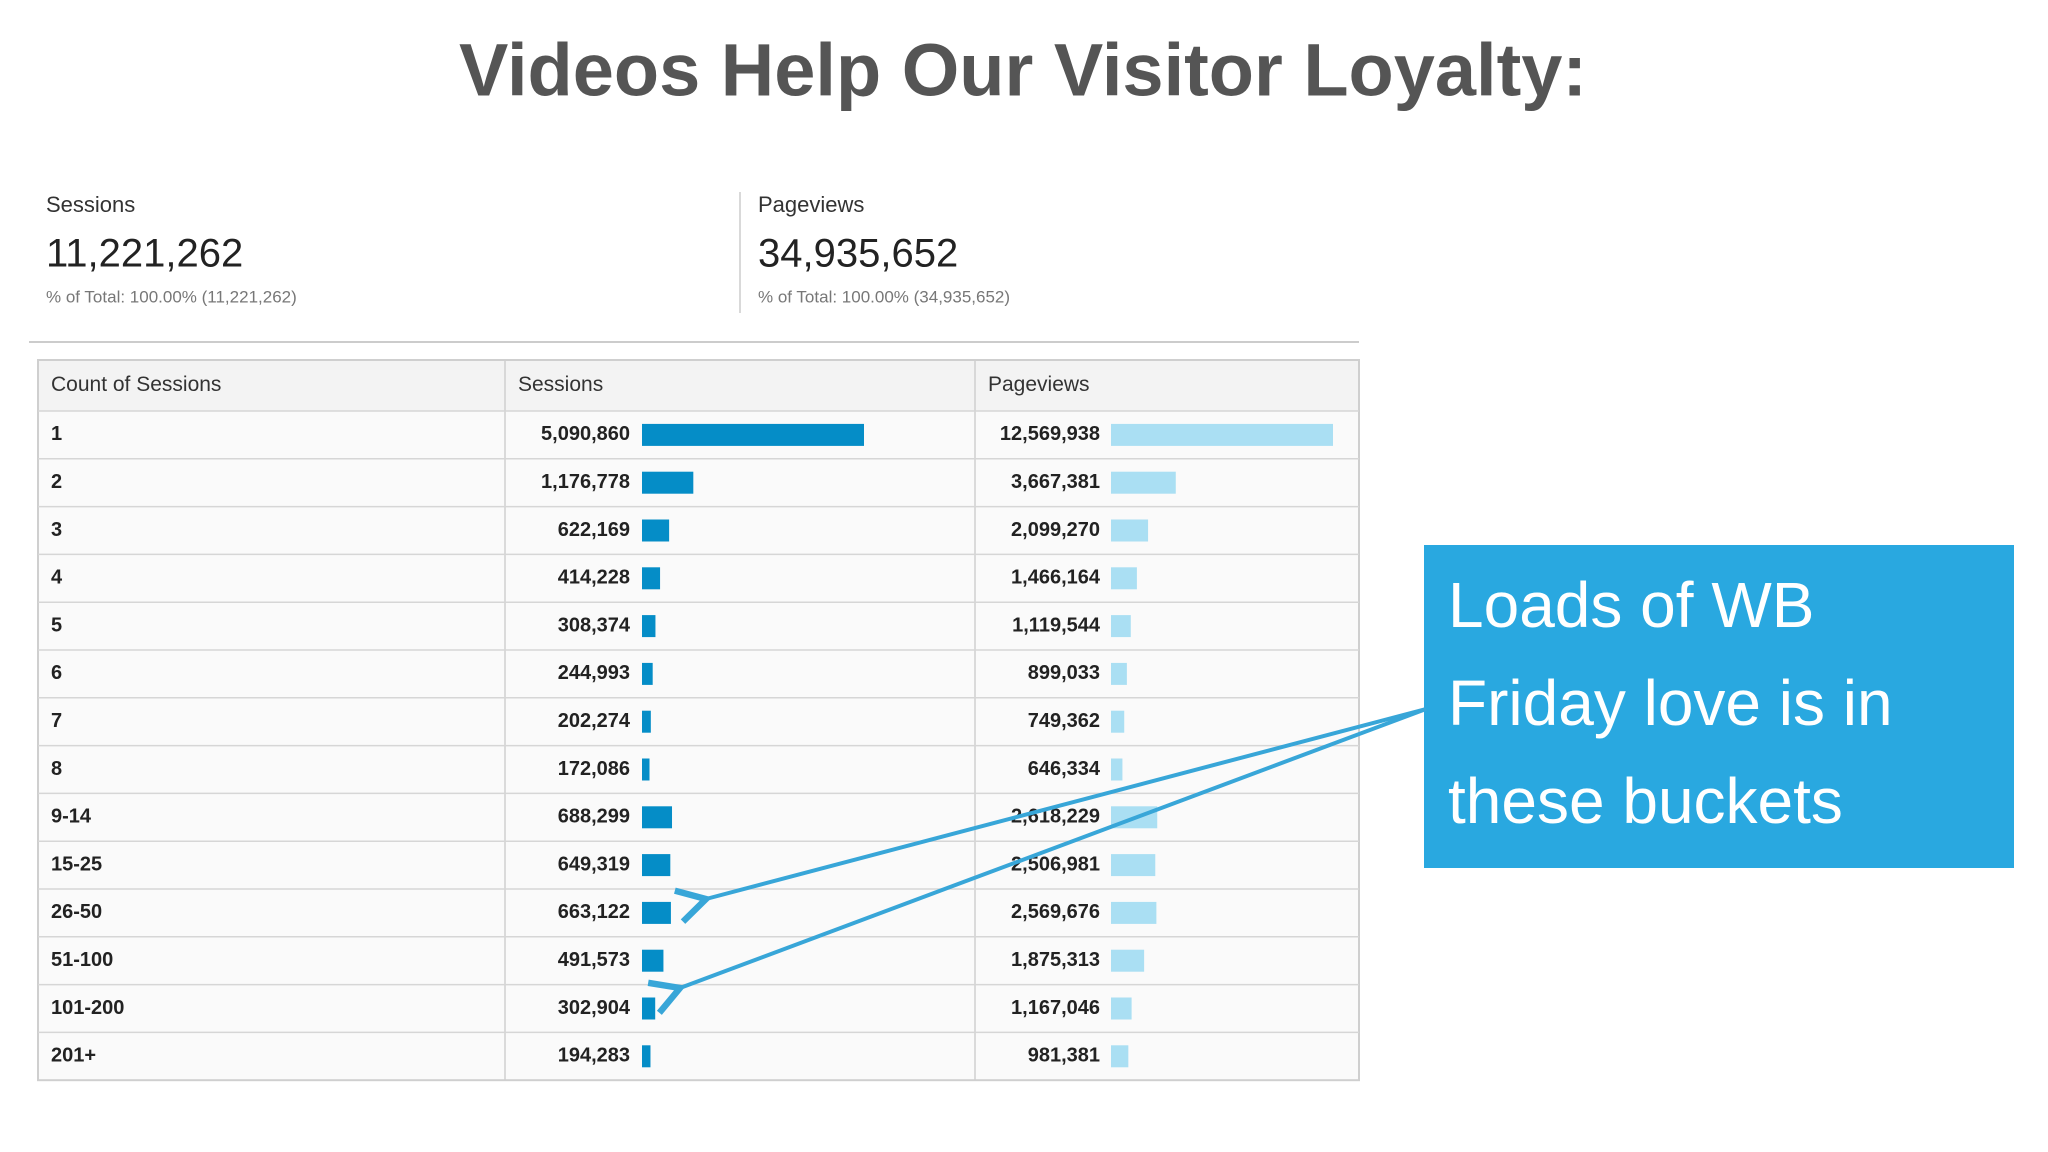  I want to click on metric-label: Sessions, so click(90, 204).